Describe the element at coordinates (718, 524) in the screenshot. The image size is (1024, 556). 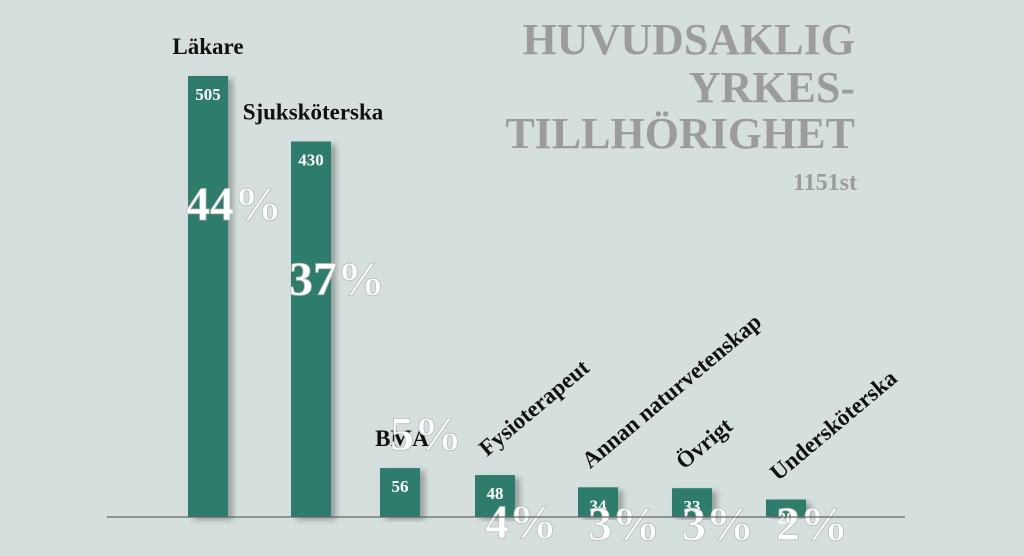
I see `percent-label-5: 3%` at that location.